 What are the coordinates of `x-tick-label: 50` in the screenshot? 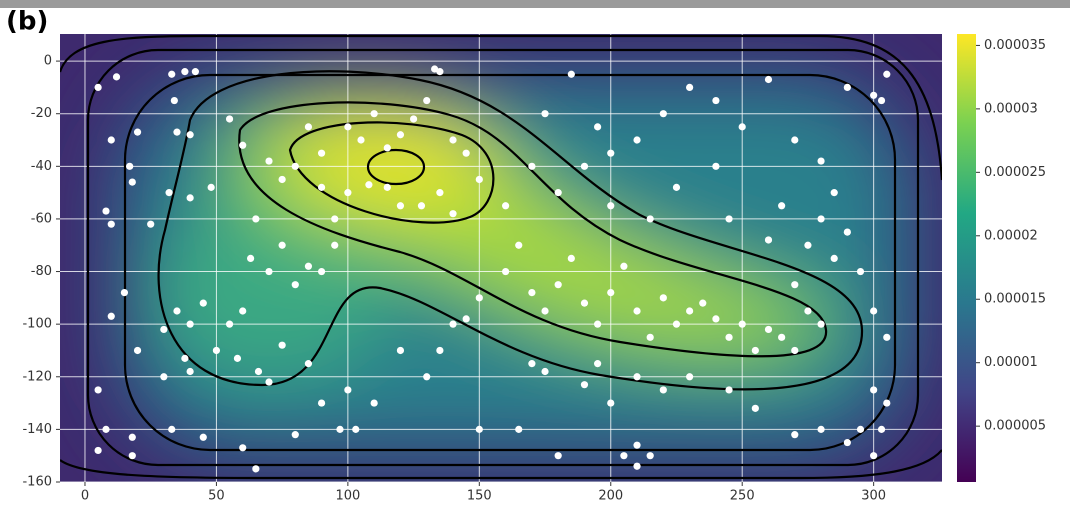 It's located at (216, 496).